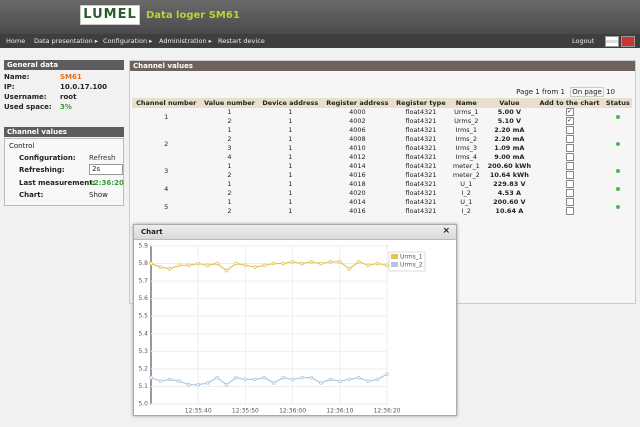 The width and height of the screenshot is (640, 427). What do you see at coordinates (382, 204) in the screenshot?
I see `table-row: 5 1 1 4014 float4321 U_1 200.60 V` at bounding box center [382, 204].